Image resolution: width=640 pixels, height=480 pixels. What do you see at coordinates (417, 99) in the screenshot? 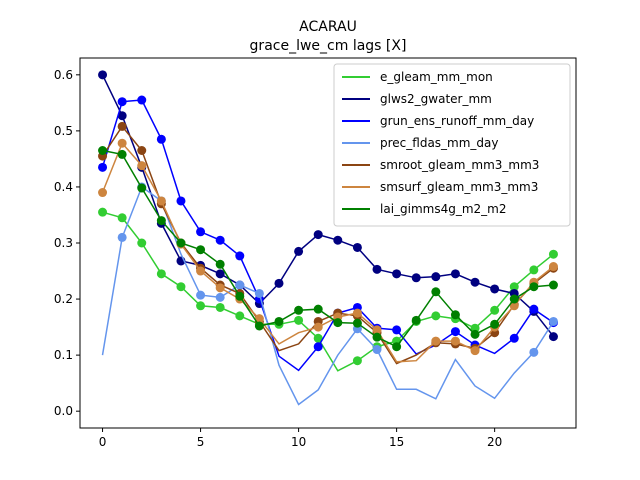
I see `legend-item: glws2_gwater_mm` at bounding box center [417, 99].